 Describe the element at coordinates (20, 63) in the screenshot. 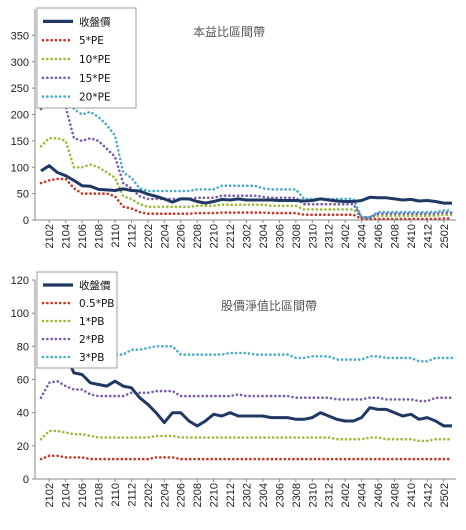

I see `y-tick-label: 300` at that location.